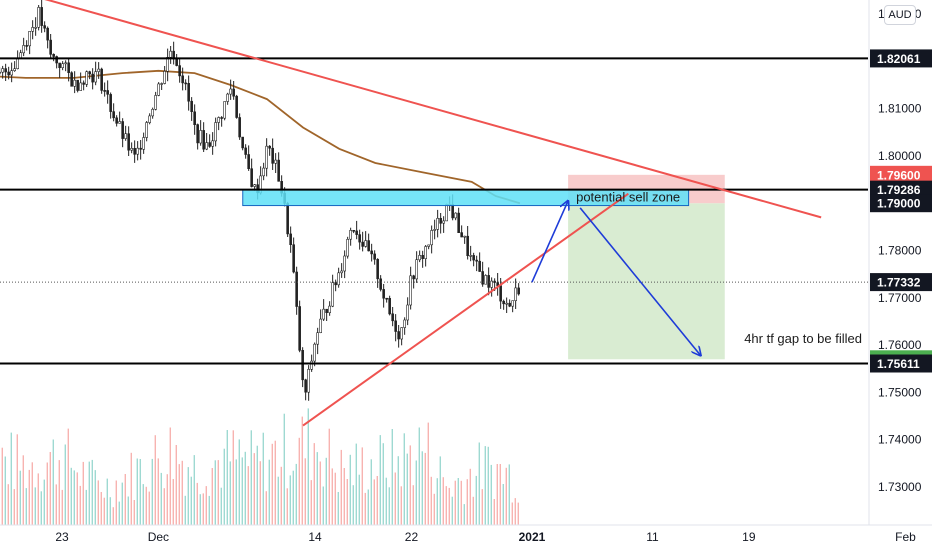 The image size is (932, 555). What do you see at coordinates (899, 190) in the screenshot?
I see `price-label-text: 1.79286` at bounding box center [899, 190].